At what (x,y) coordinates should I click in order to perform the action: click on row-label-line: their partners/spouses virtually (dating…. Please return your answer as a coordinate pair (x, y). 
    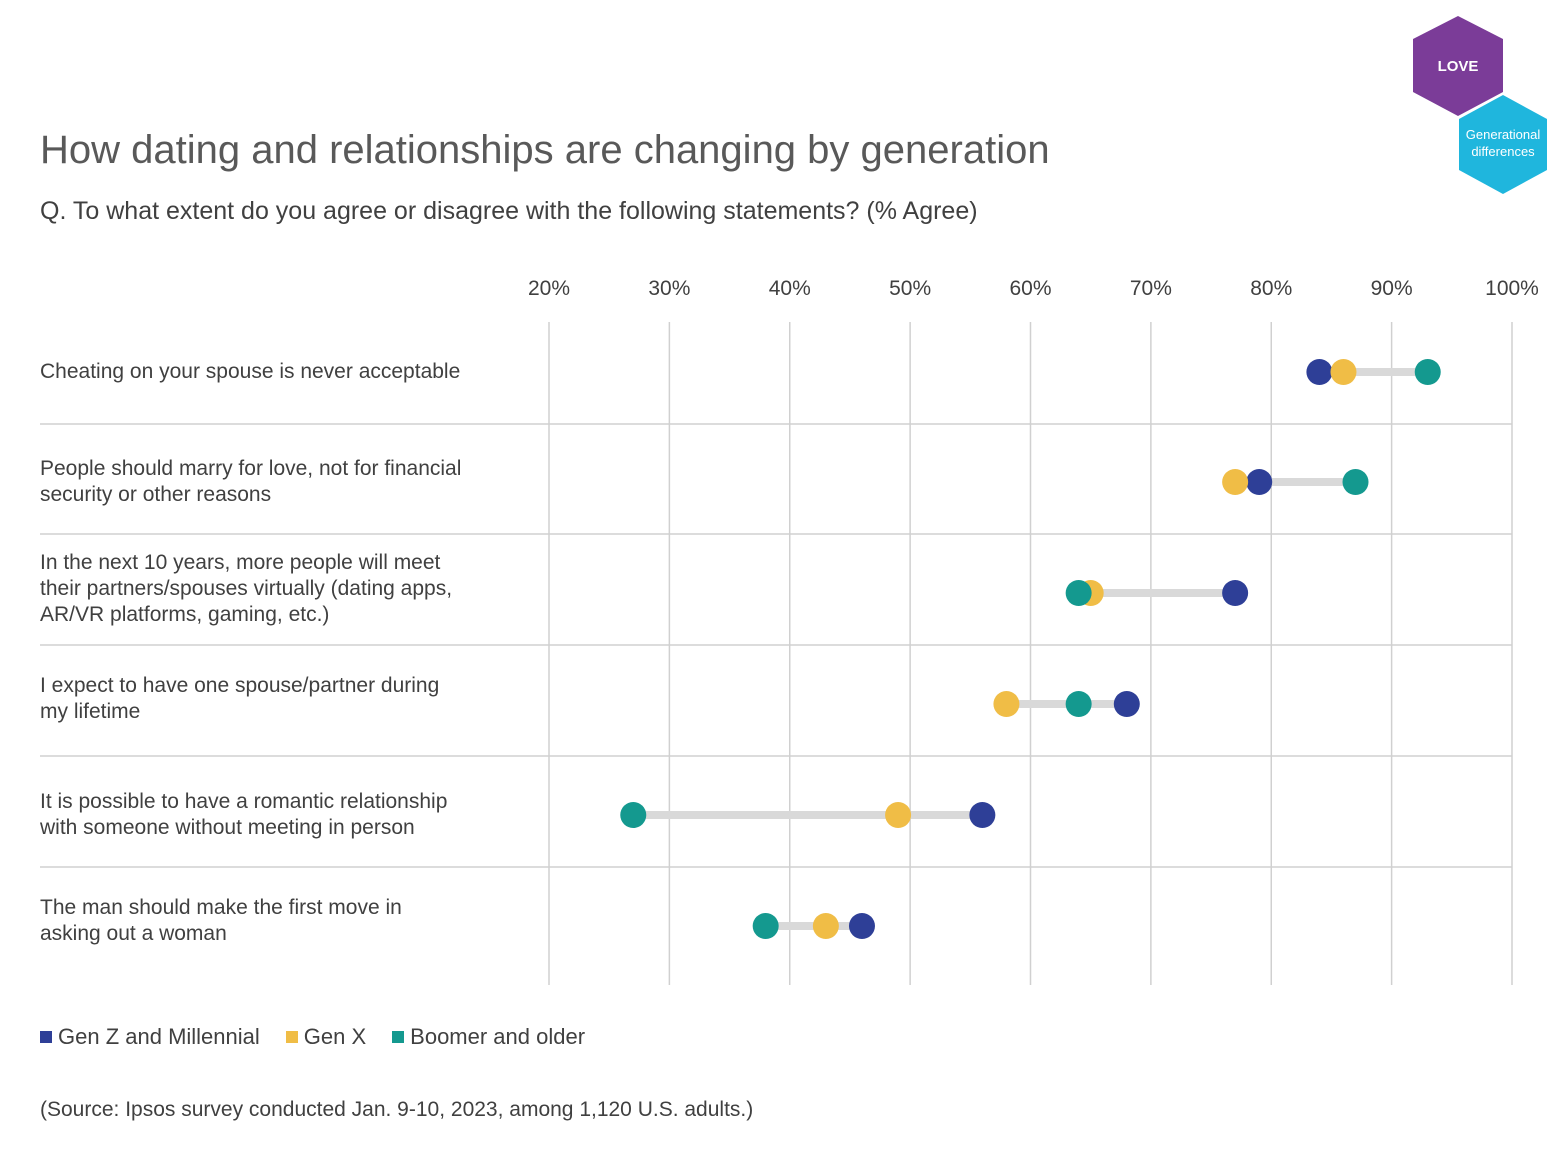
    Looking at the image, I should click on (246, 588).